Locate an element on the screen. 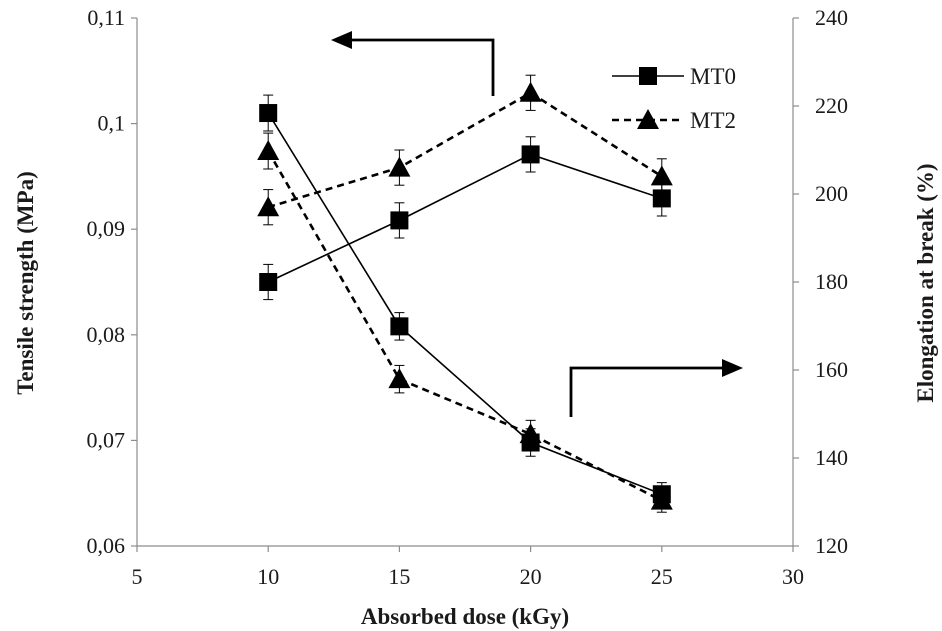 The height and width of the screenshot is (631, 942). y-right-tick-label: 220 is located at coordinates (831, 105).